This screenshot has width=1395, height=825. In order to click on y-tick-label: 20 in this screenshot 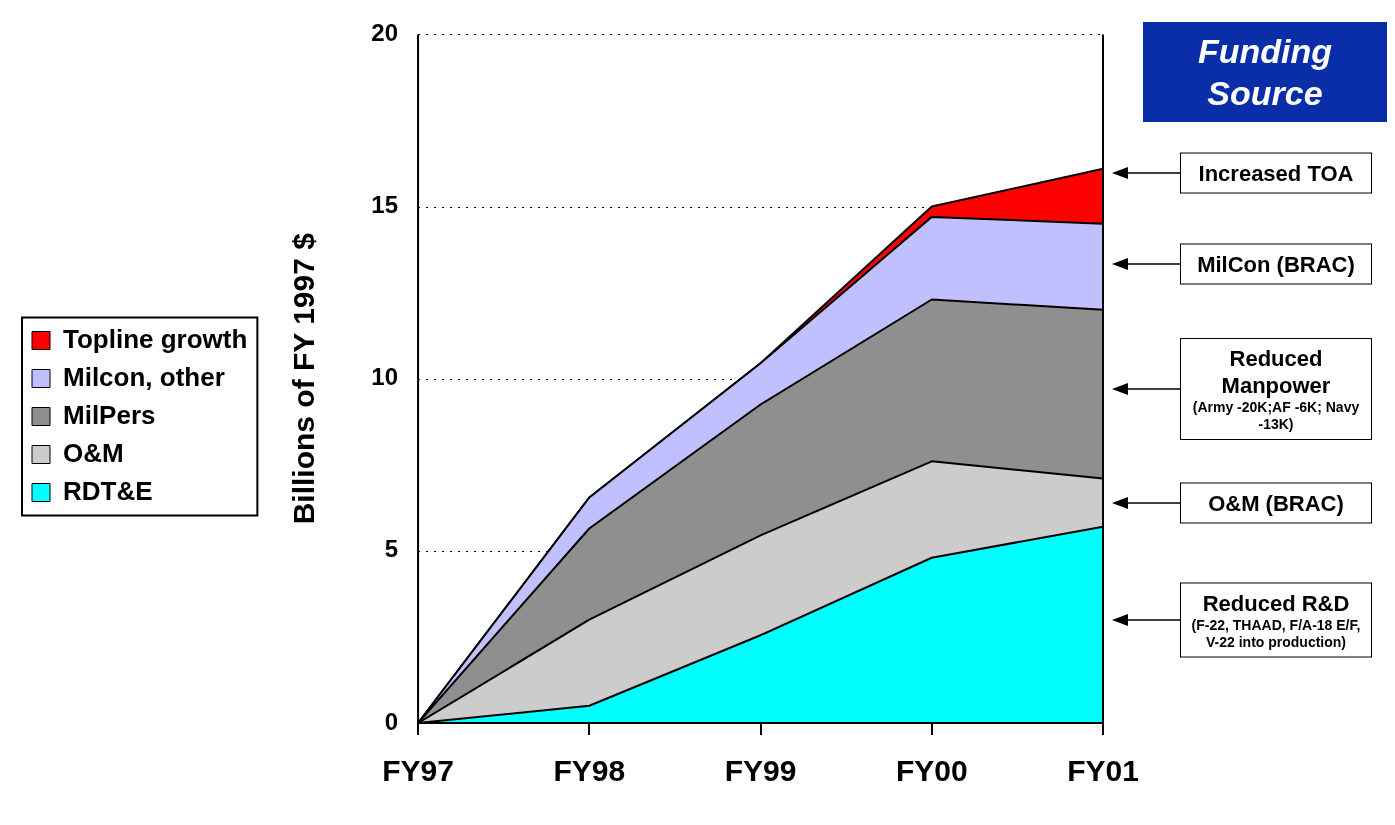, I will do `click(385, 33)`.